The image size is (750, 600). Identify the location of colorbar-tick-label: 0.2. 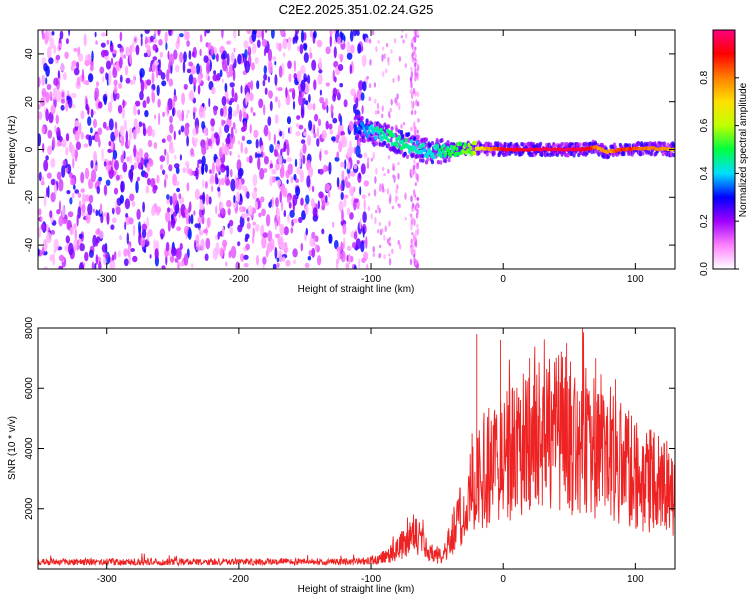
(704, 221).